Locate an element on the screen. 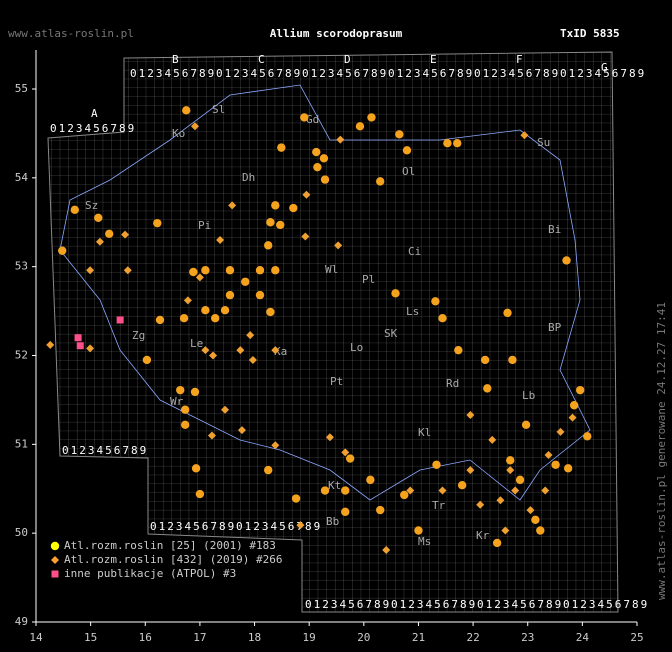 The height and width of the screenshot is (652, 672). region-label: Sl is located at coordinates (218, 109).